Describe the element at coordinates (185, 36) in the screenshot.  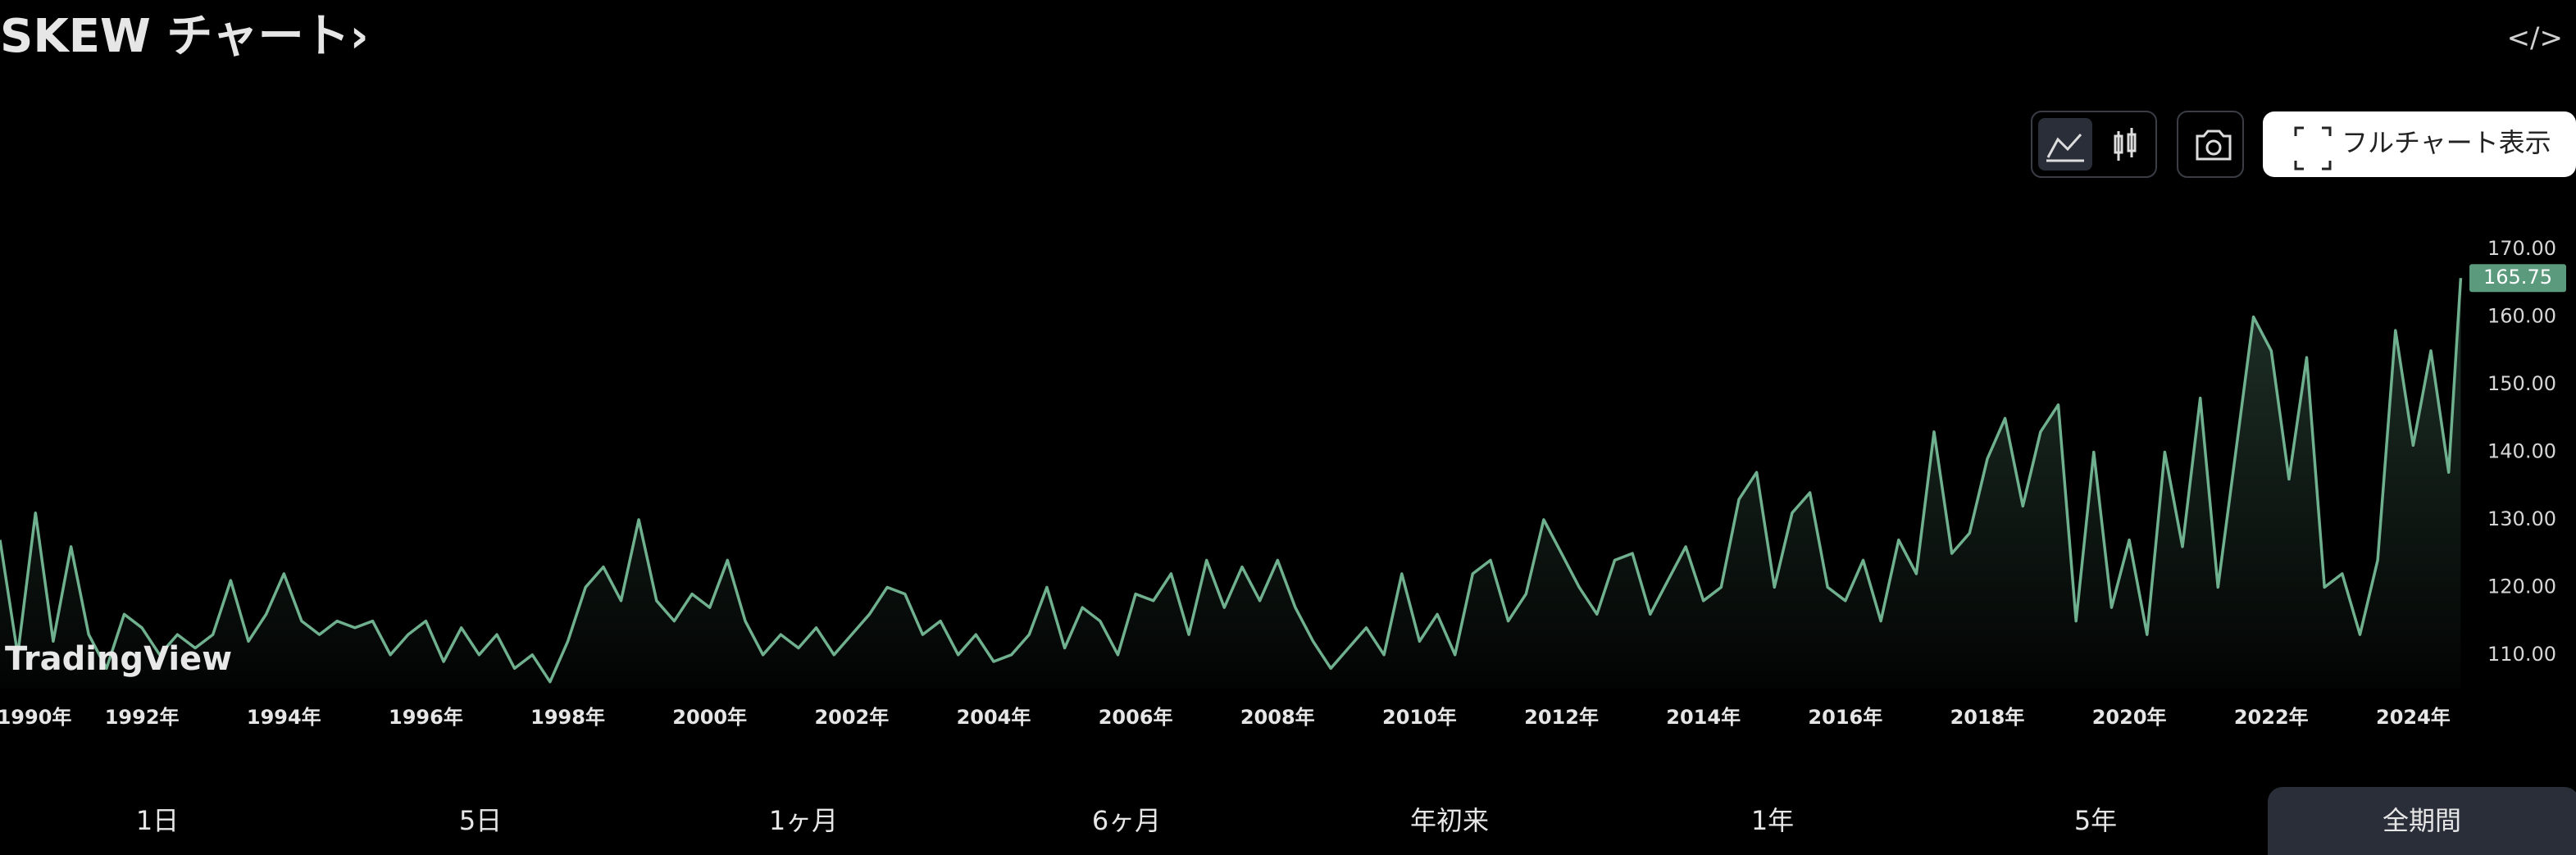
I see `chart-title: SKEW チャート›` at that location.